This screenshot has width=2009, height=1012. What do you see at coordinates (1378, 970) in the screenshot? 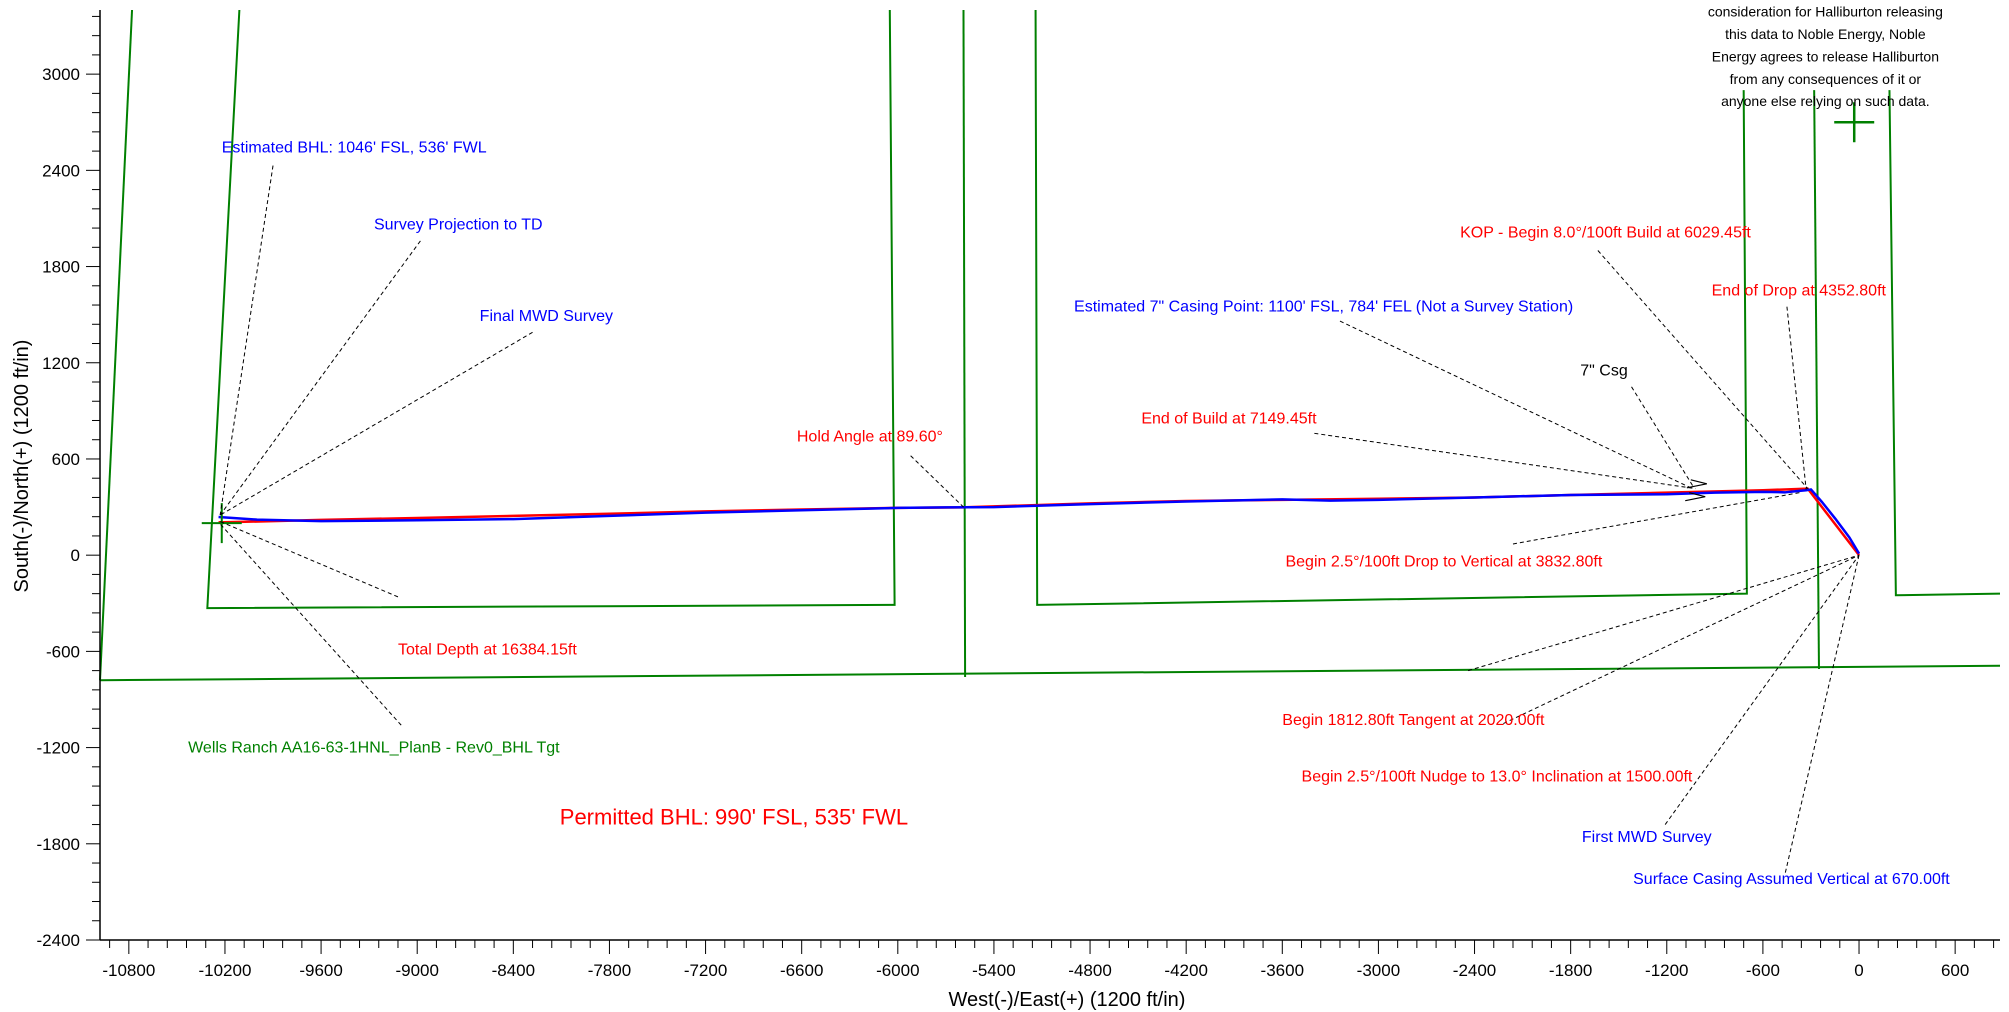
I see `x-tick-label: -3000` at bounding box center [1378, 970].